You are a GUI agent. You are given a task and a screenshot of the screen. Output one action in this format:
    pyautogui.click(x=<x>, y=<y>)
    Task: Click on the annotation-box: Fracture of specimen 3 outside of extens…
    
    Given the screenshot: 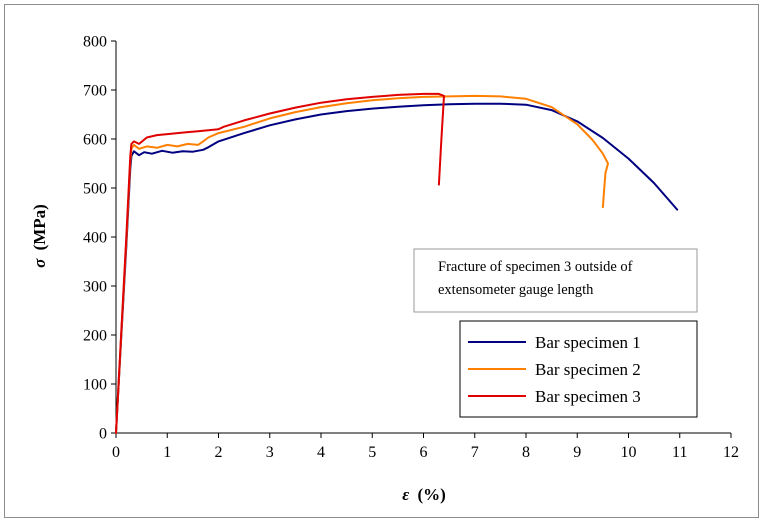 What is the action you would take?
    pyautogui.click(x=555, y=280)
    